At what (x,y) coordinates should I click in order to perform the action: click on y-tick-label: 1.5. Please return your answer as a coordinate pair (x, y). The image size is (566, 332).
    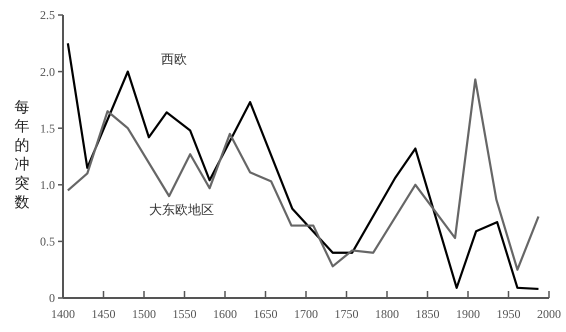
    Looking at the image, I should click on (47, 128).